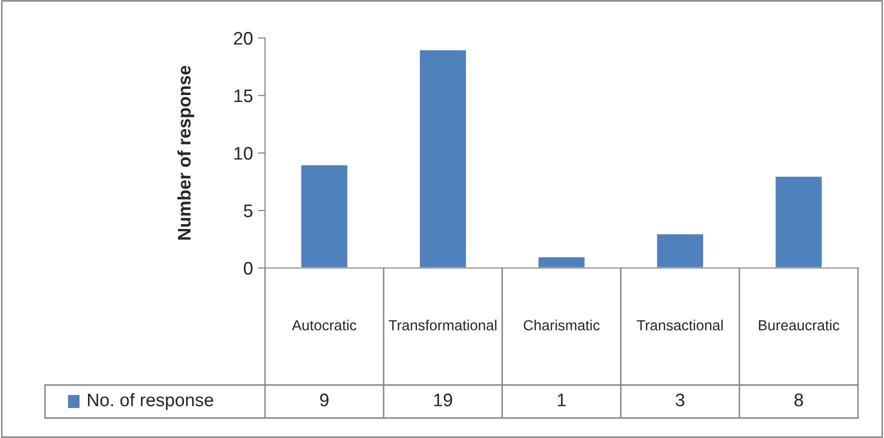 This screenshot has width=884, height=438. What do you see at coordinates (679, 325) in the screenshot?
I see `x-tick-label: Transactional` at bounding box center [679, 325].